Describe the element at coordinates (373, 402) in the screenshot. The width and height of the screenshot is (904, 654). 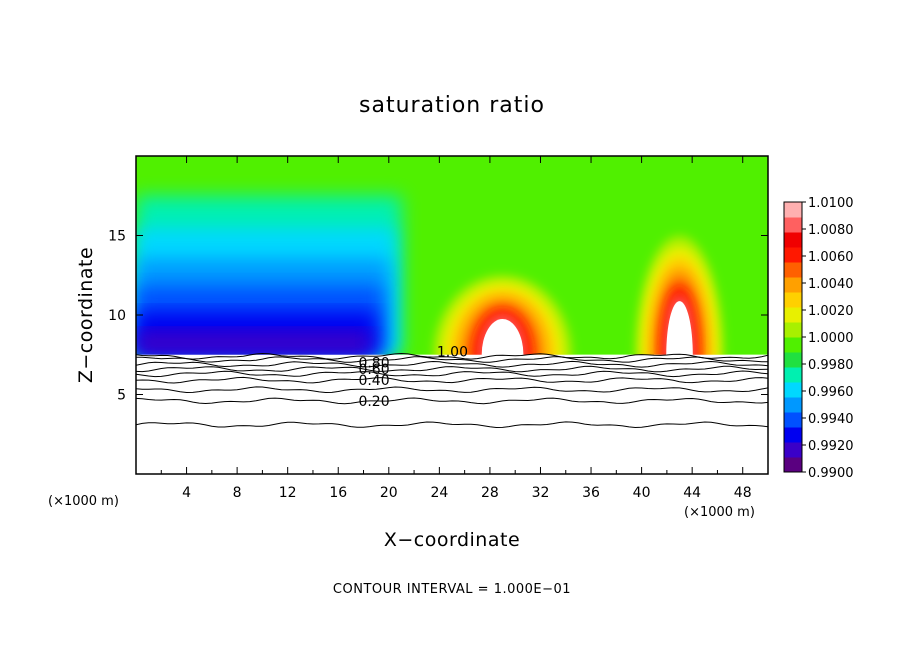
I see `contour-label: 0.20` at that location.